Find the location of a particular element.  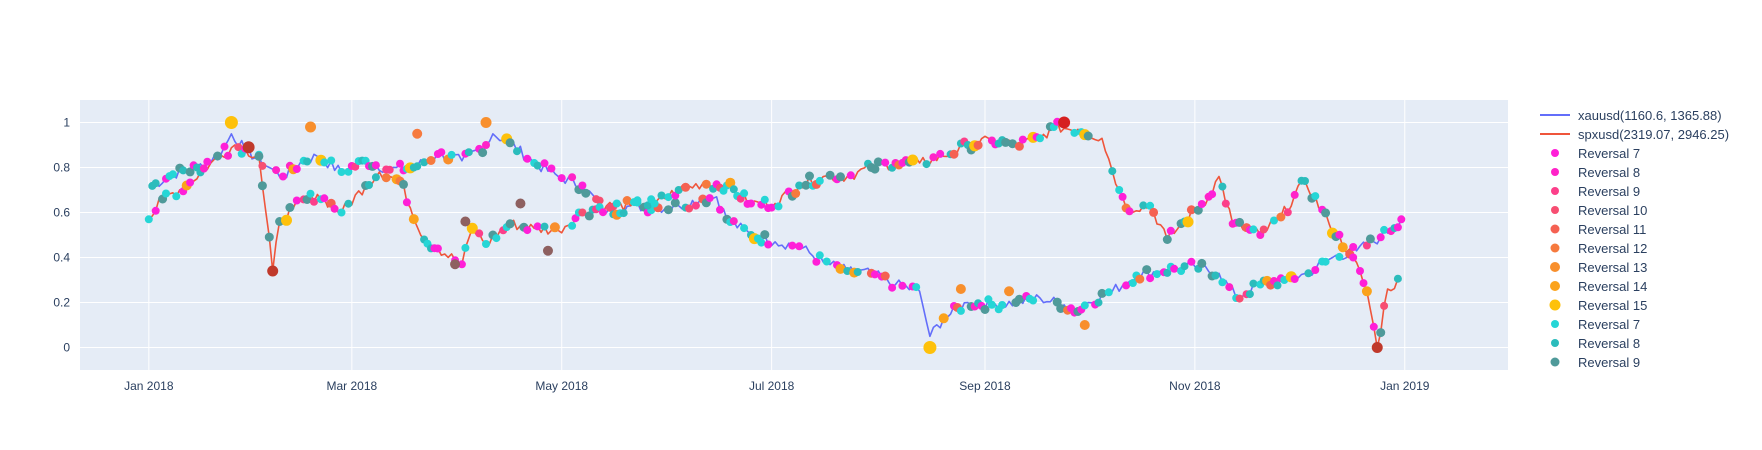

legend-label: Reversal 14 is located at coordinates (1612, 286).